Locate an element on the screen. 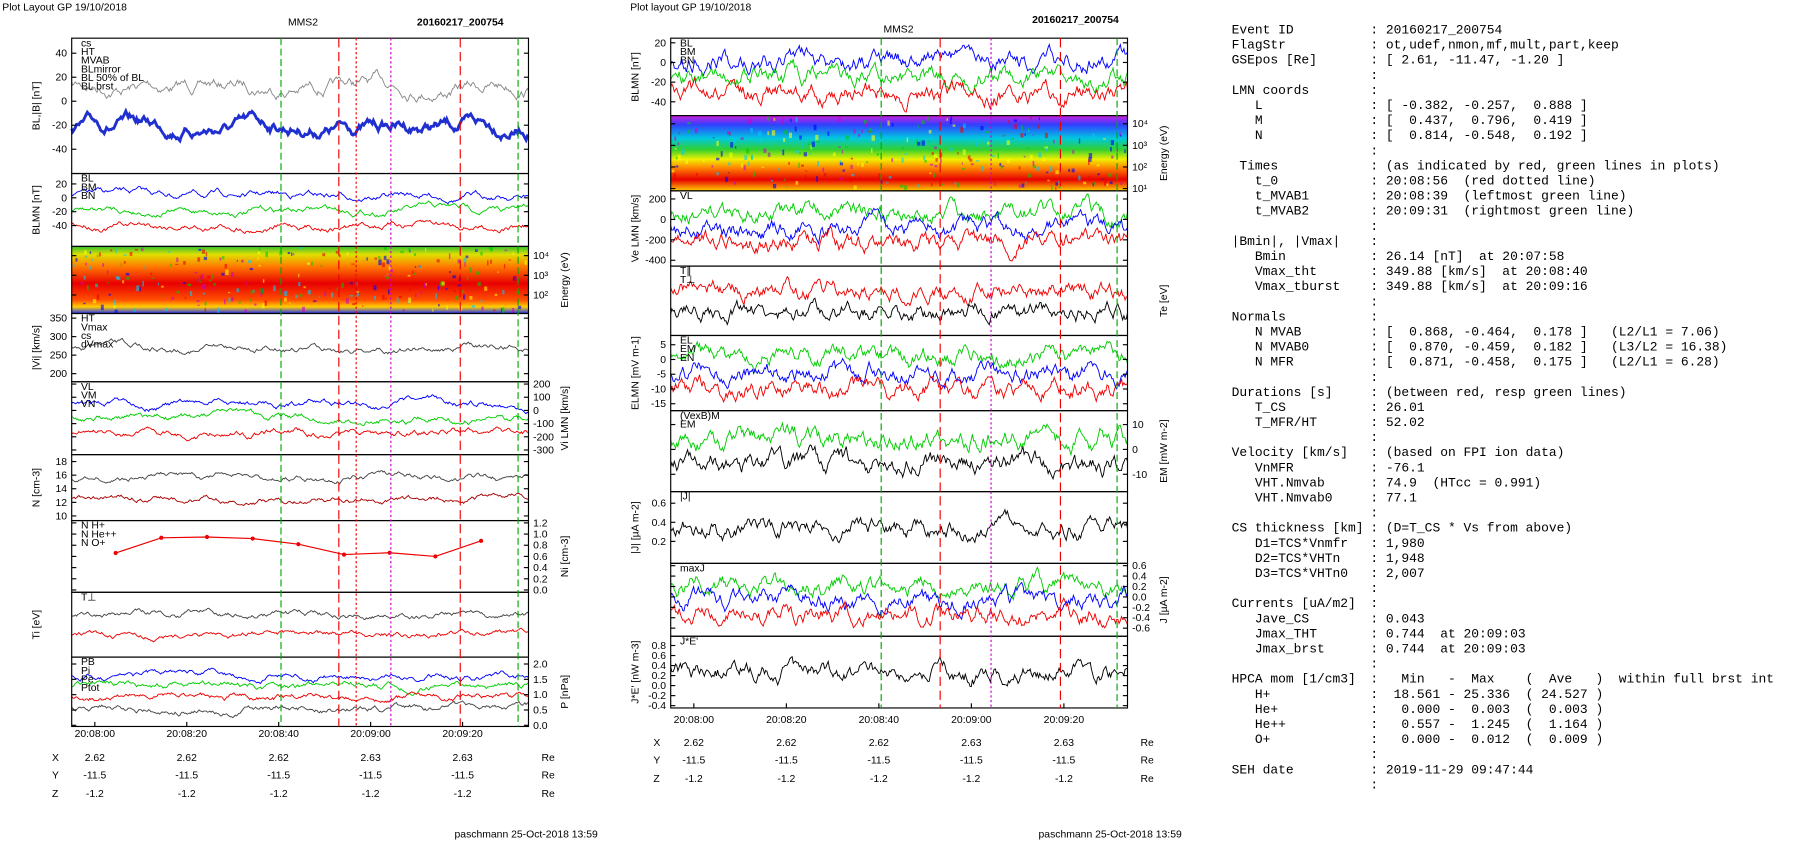  info-value: : 0.000 - 0.003 ( 0.003 ) is located at coordinates (1486, 709).